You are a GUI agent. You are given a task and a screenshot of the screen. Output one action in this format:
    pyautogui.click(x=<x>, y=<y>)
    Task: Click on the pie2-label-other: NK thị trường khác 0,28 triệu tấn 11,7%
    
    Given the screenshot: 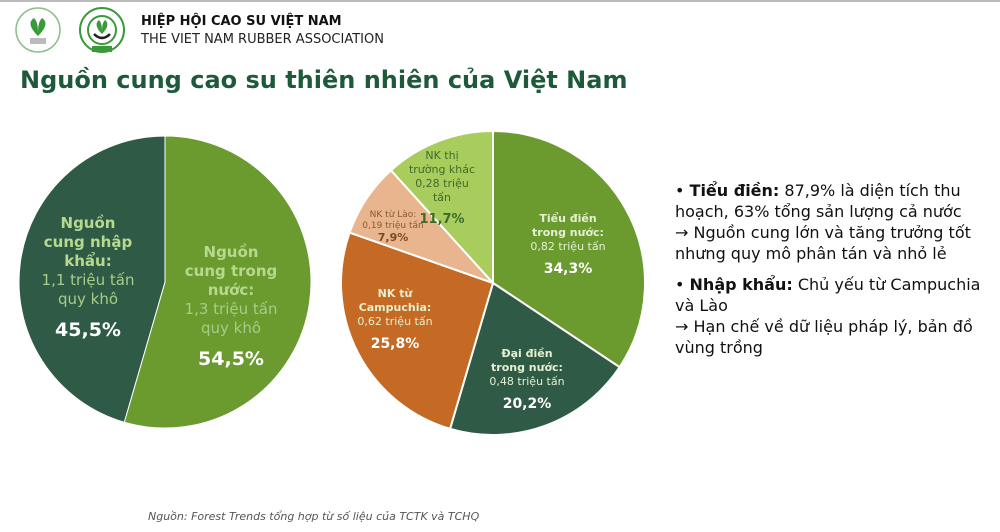 What is the action you would take?
    pyautogui.click(x=442, y=188)
    